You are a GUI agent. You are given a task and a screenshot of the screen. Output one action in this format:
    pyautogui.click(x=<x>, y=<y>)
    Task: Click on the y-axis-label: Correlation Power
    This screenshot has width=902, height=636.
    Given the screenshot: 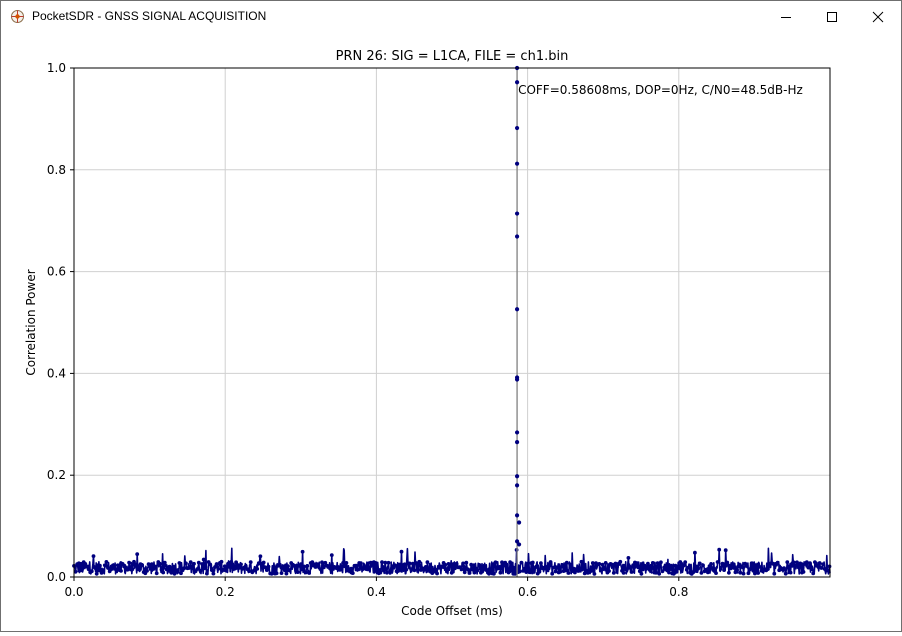 What is the action you would take?
    pyautogui.click(x=31, y=322)
    